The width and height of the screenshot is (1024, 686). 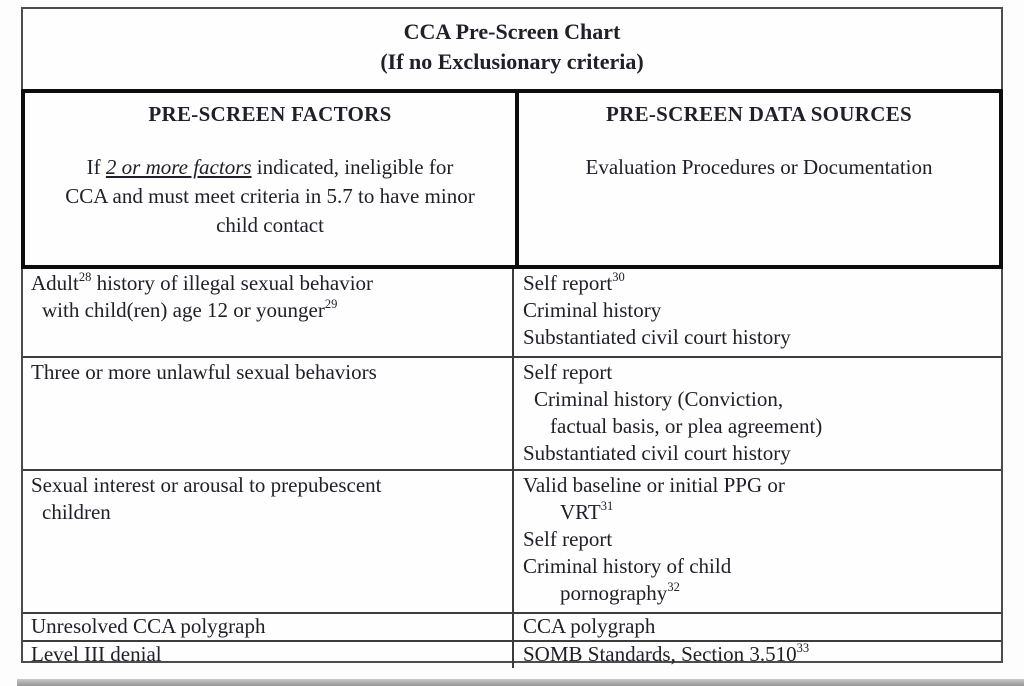 I want to click on text-line: SOMB Standards, Section 3.51033, so click(x=666, y=653).